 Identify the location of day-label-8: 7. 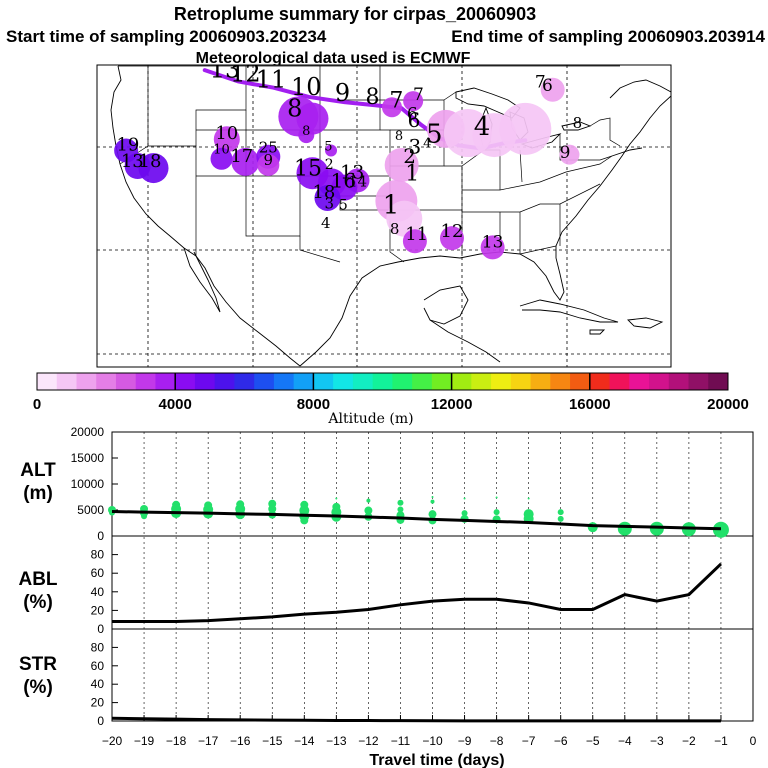
(418, 95).